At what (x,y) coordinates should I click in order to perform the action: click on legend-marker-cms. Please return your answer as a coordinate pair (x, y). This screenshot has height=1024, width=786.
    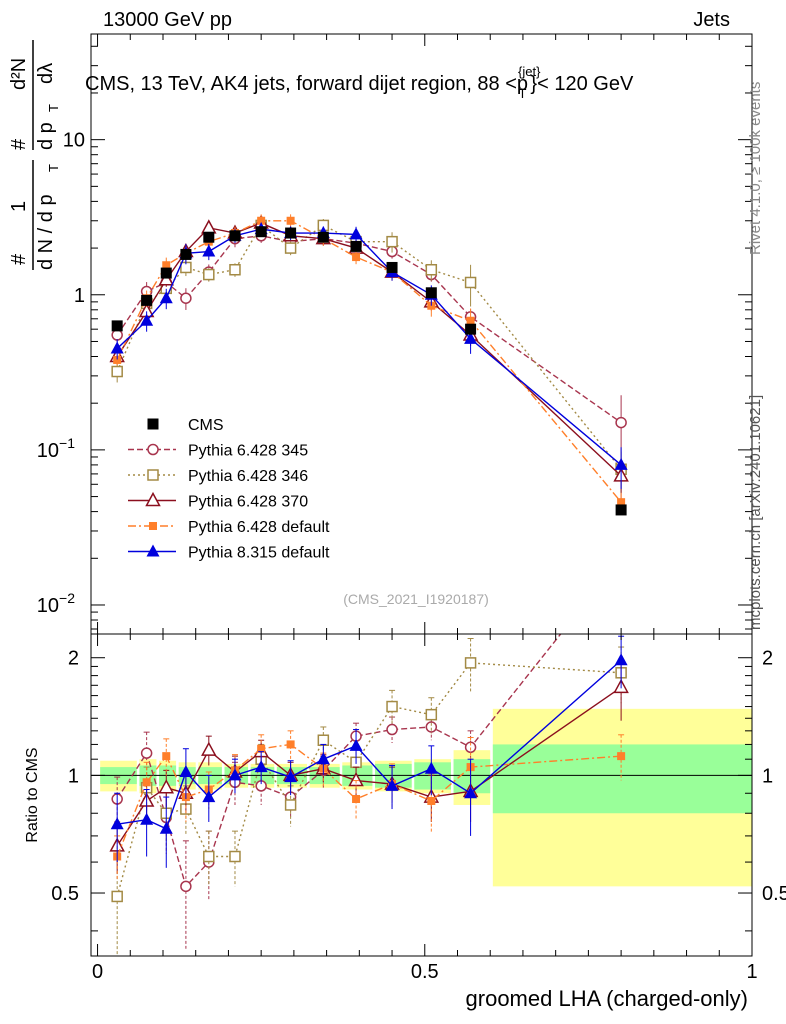
    Looking at the image, I should click on (153, 424).